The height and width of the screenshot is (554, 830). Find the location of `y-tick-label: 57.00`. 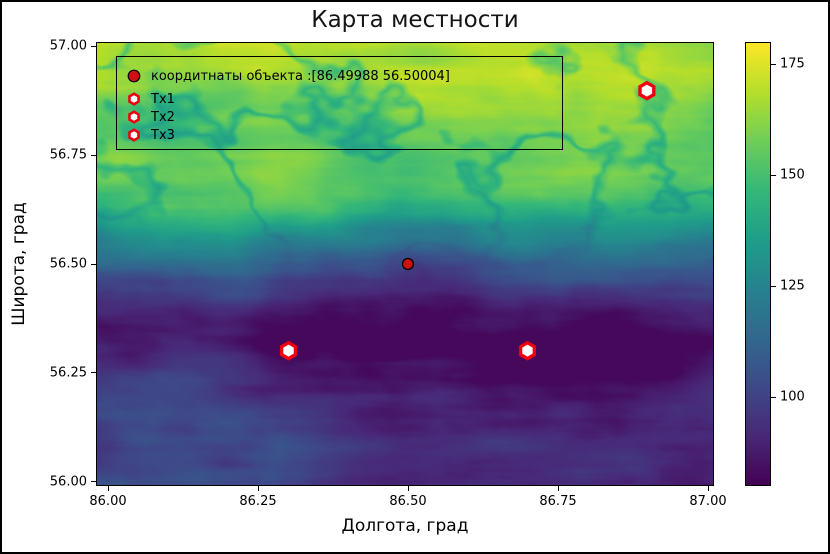

y-tick-label: 57.00 is located at coordinates (68, 46).